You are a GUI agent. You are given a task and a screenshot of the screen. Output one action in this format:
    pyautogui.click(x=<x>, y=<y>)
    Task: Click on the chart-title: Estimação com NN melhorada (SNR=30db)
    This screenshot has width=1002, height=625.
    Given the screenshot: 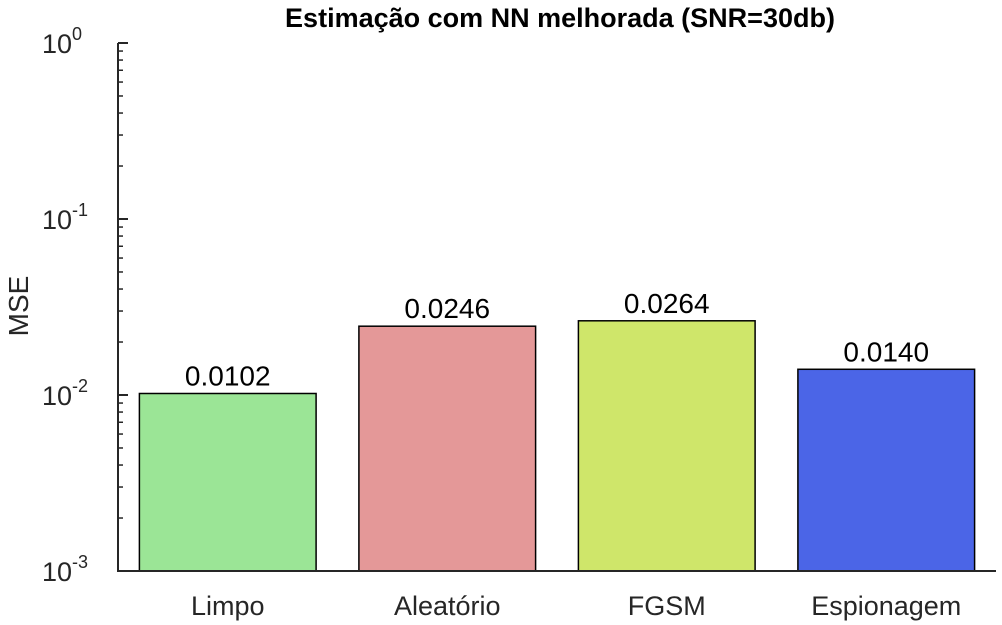 What is the action you would take?
    pyautogui.click(x=560, y=18)
    